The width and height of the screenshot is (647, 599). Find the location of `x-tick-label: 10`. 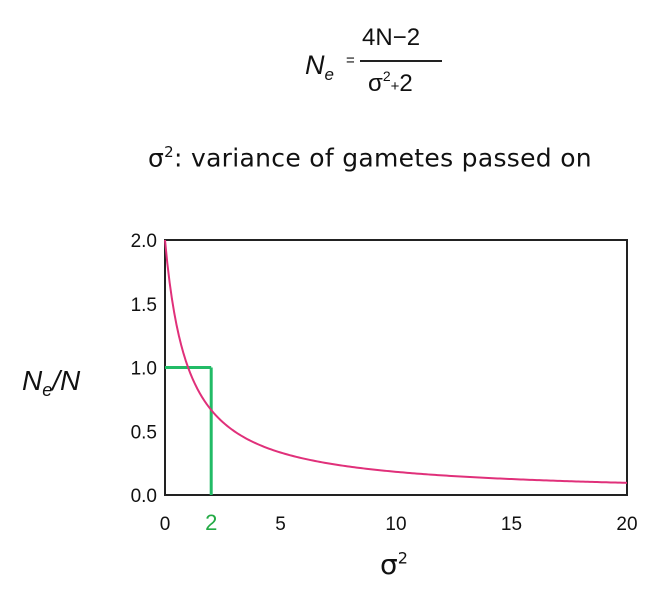

x-tick-label: 10 is located at coordinates (395, 524).